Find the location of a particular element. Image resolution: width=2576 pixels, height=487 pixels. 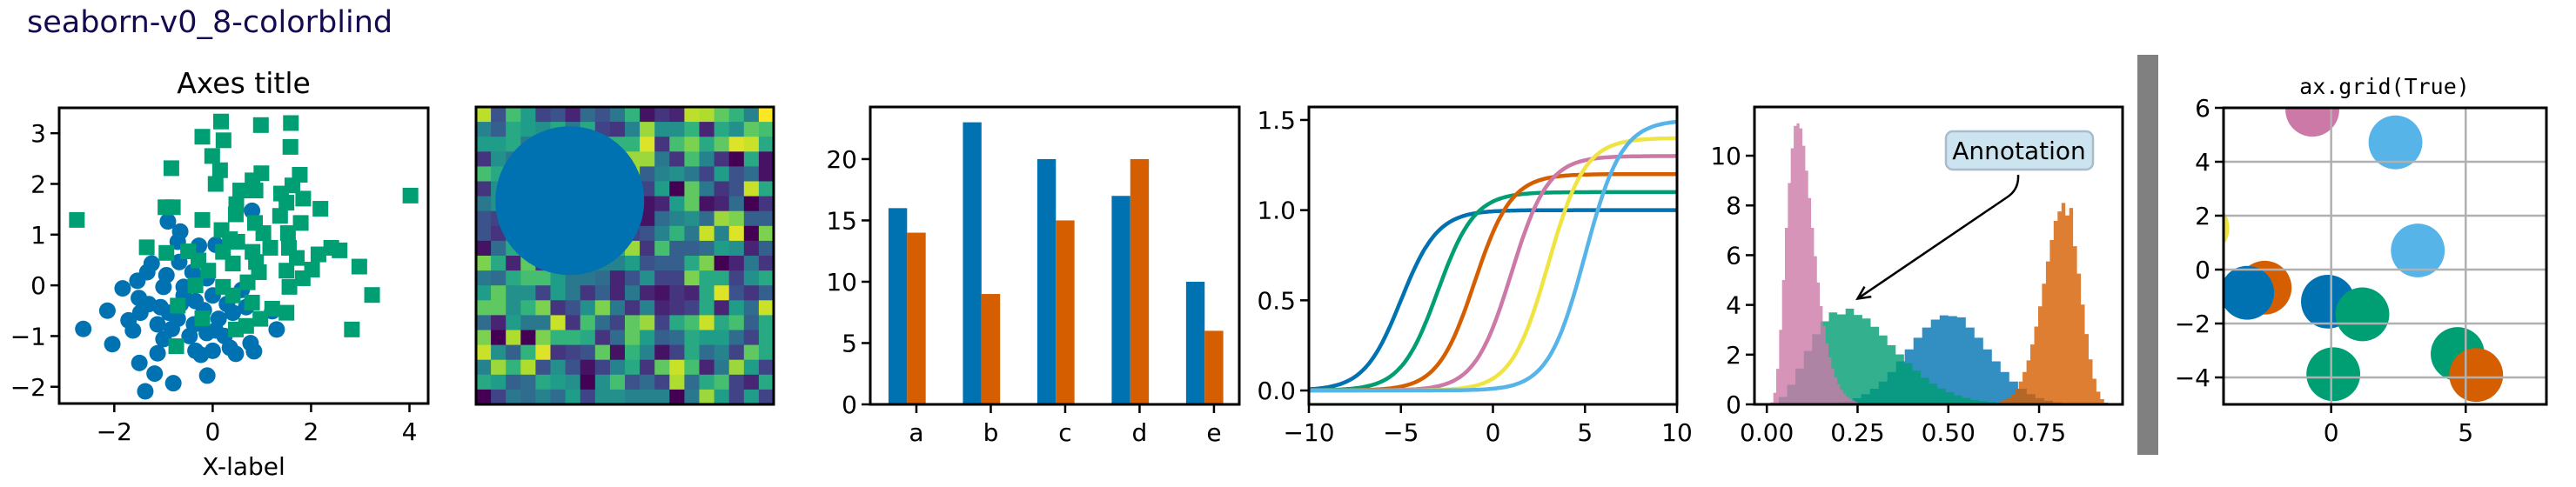

y-tick-label: 0.5 is located at coordinates (1277, 300).